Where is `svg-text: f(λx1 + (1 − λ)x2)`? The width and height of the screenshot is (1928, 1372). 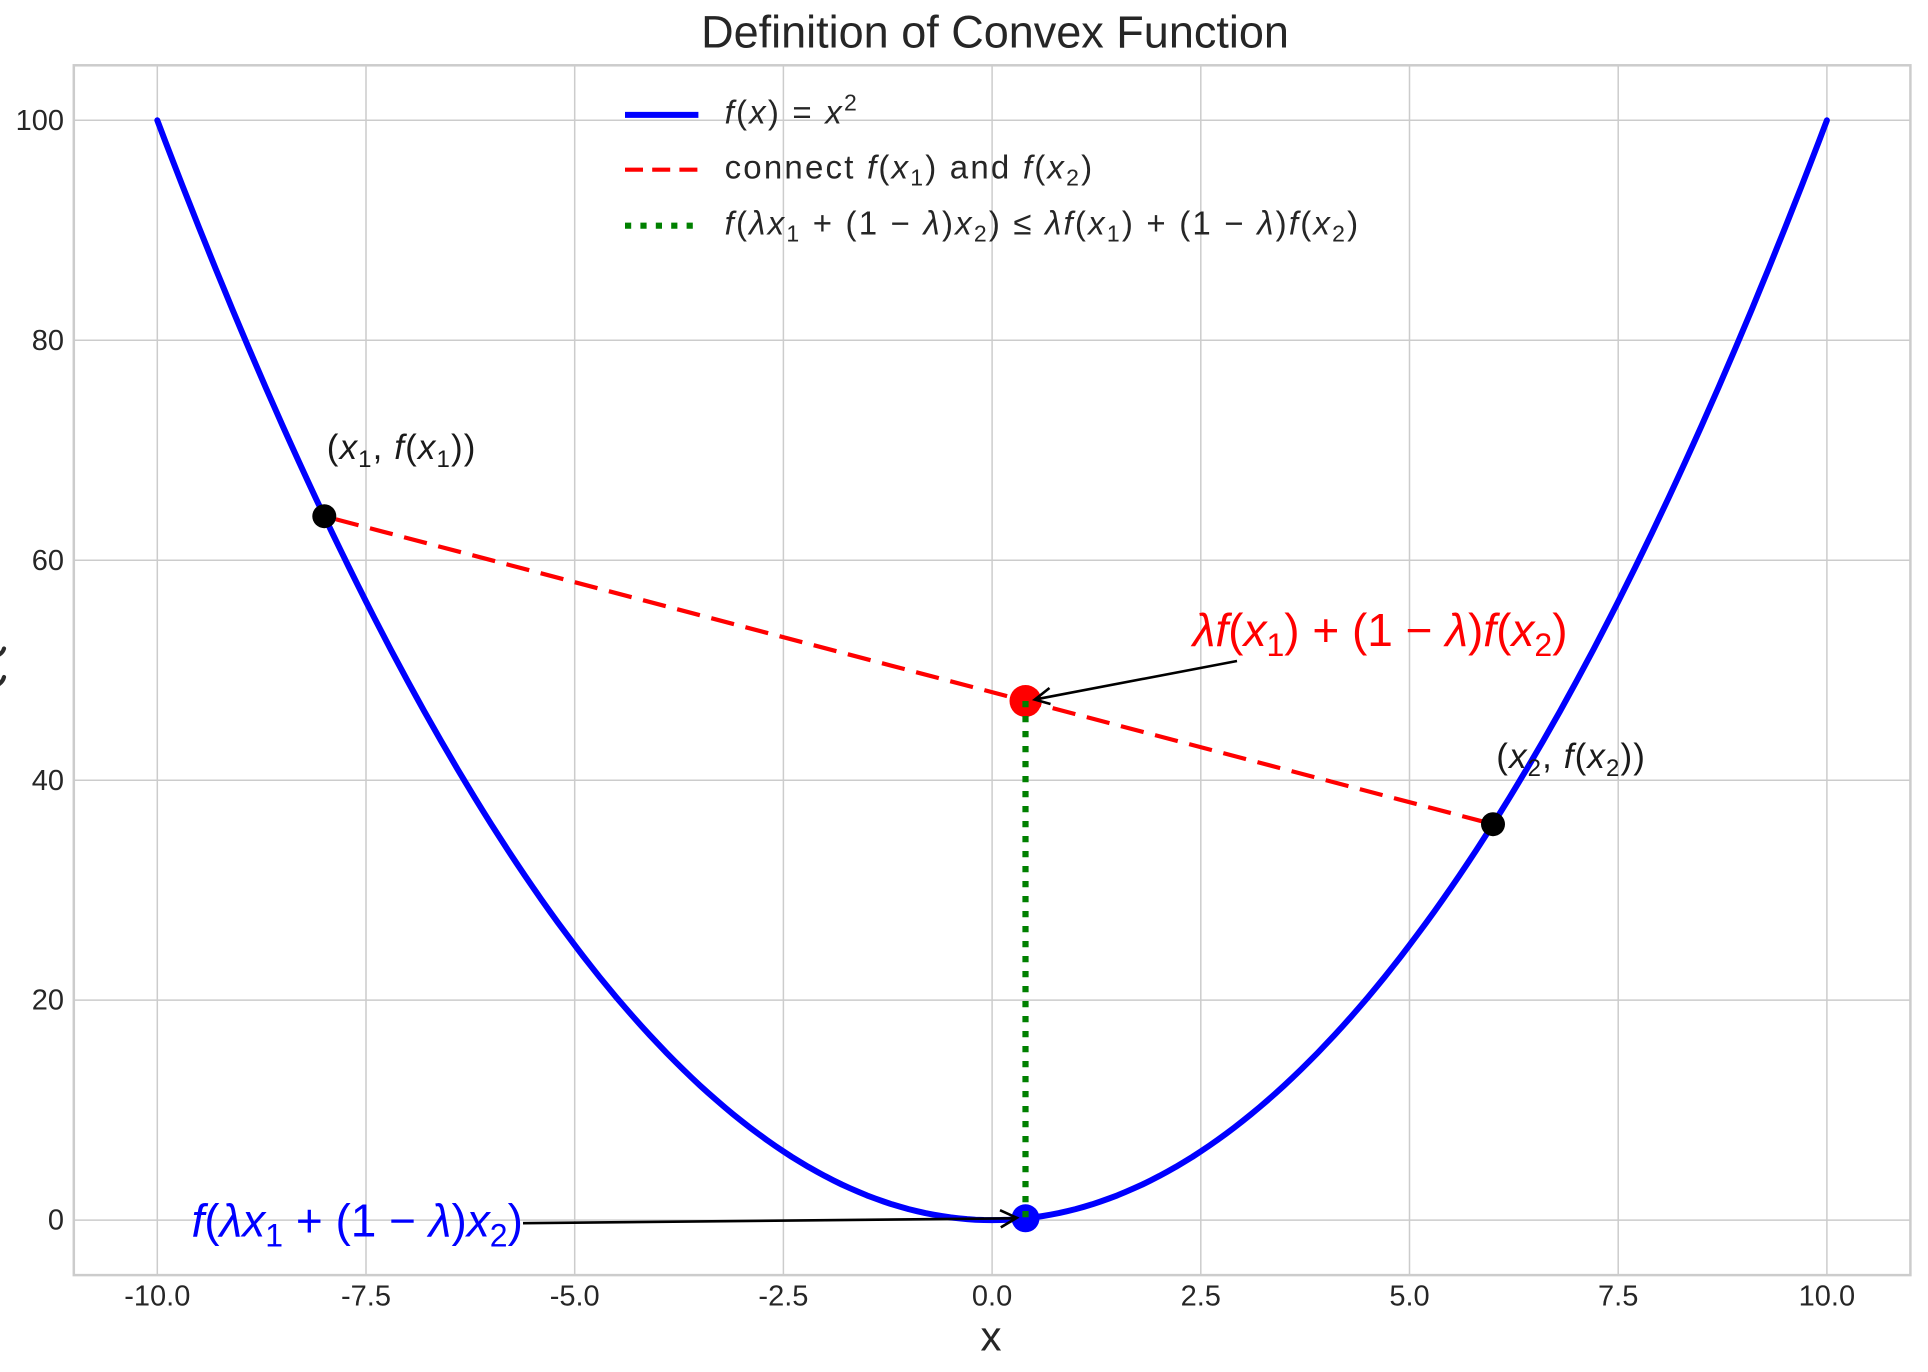
svg-text: f(λx1 + (1 − λ)x2) is located at coordinates (357, 1224).